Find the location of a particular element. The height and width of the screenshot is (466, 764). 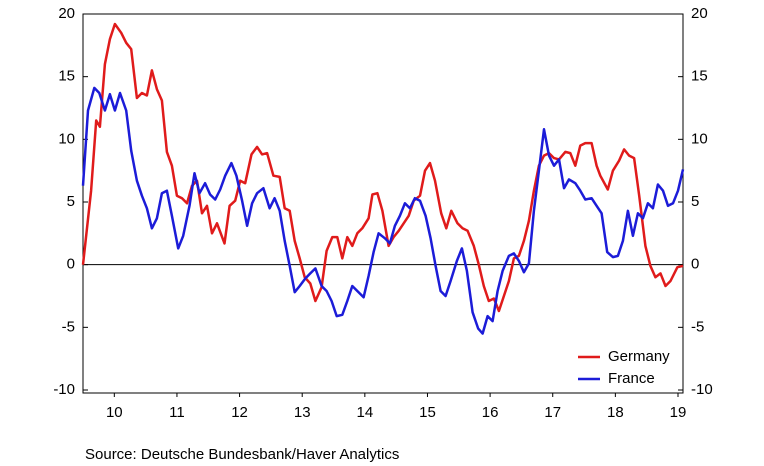

x-tick-label: 19 is located at coordinates (678, 412).